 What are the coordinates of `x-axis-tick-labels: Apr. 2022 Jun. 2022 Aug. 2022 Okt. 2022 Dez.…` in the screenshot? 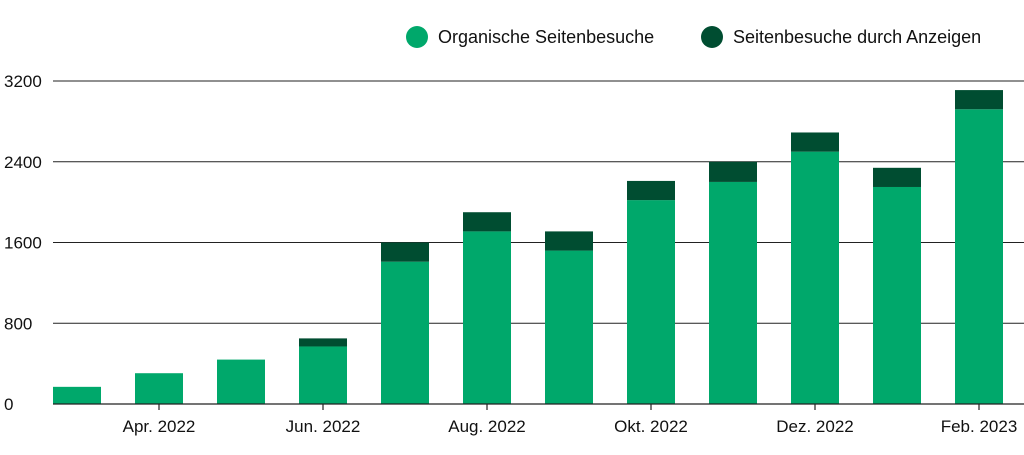 It's located at (570, 426).